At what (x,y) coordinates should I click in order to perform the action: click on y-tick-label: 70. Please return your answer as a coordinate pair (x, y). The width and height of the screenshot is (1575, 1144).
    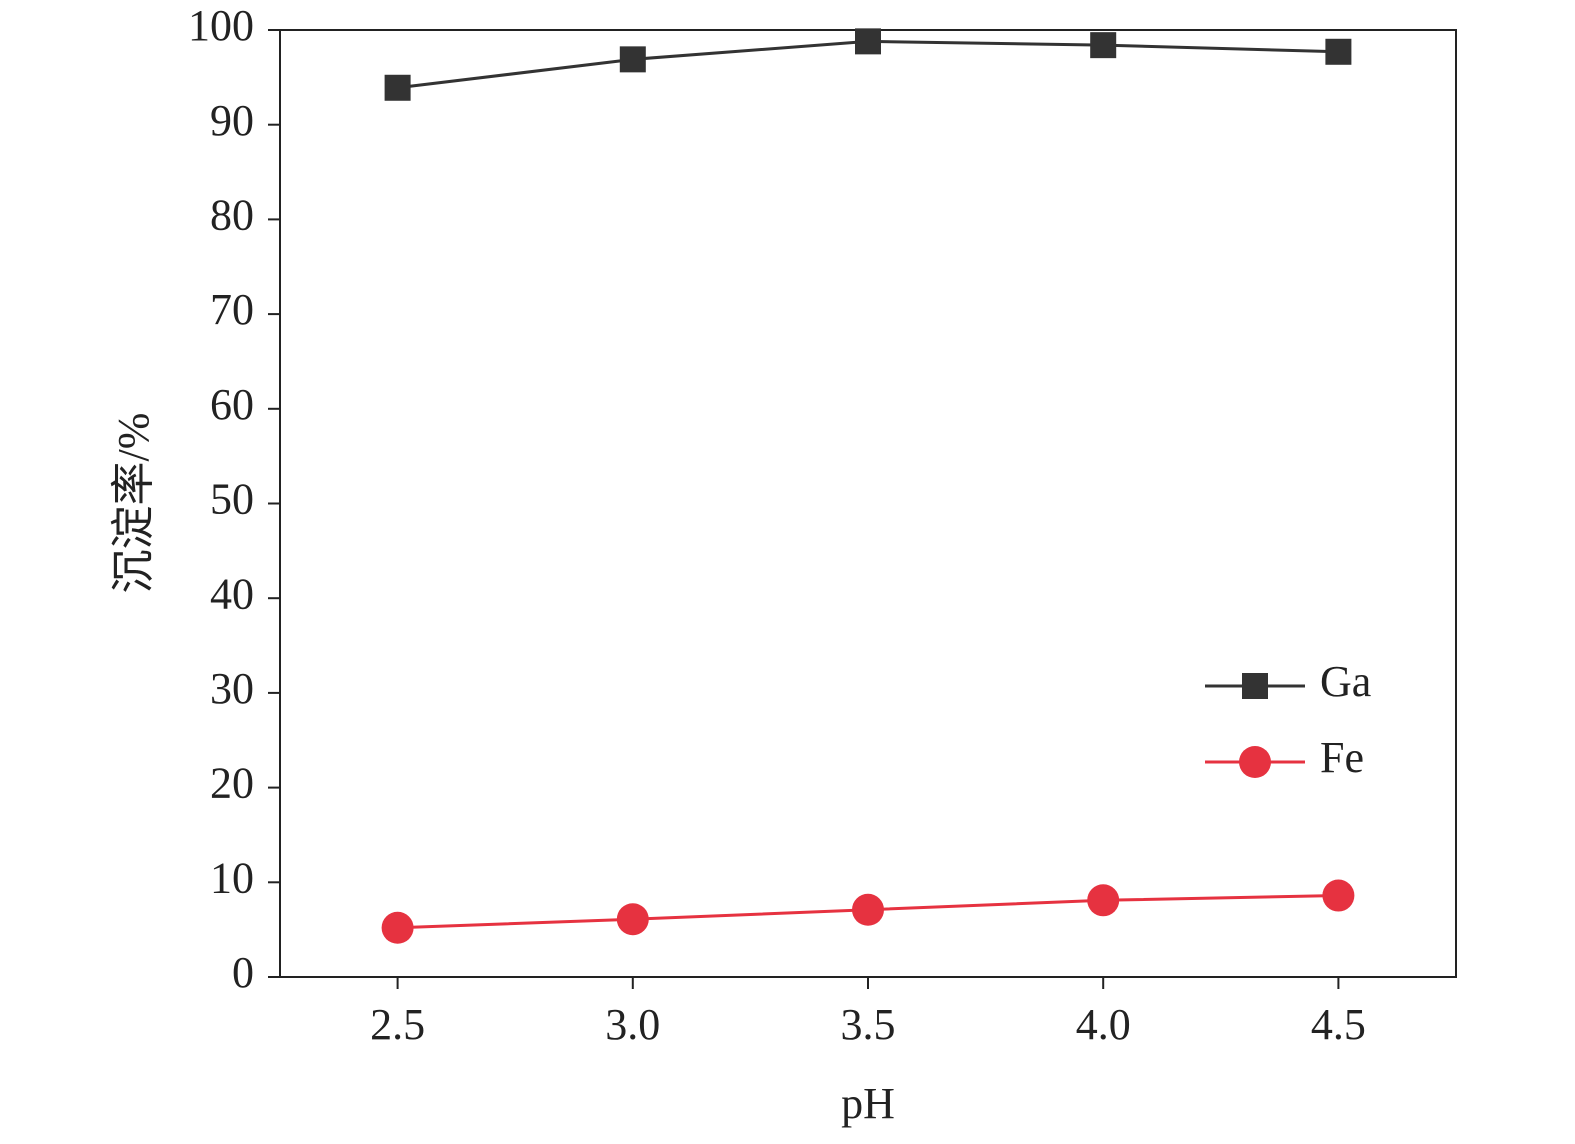
    Looking at the image, I should click on (232, 309).